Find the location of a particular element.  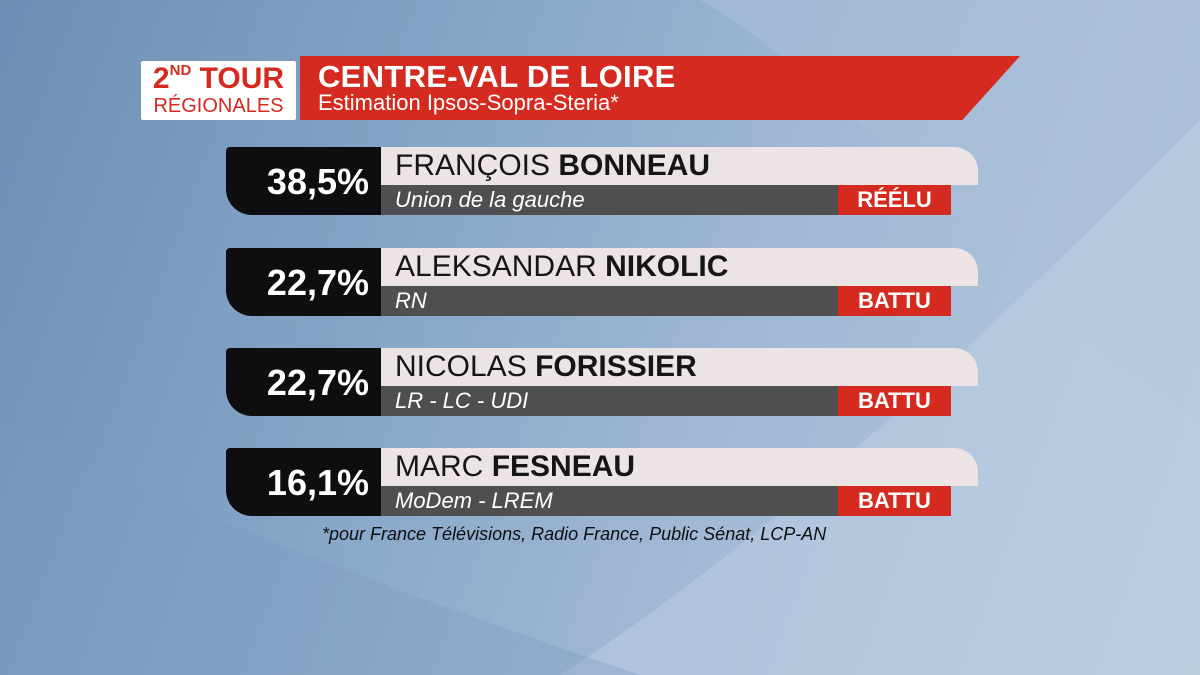

name-bar: FRANÇOIS BONNEAU is located at coordinates (679, 166).